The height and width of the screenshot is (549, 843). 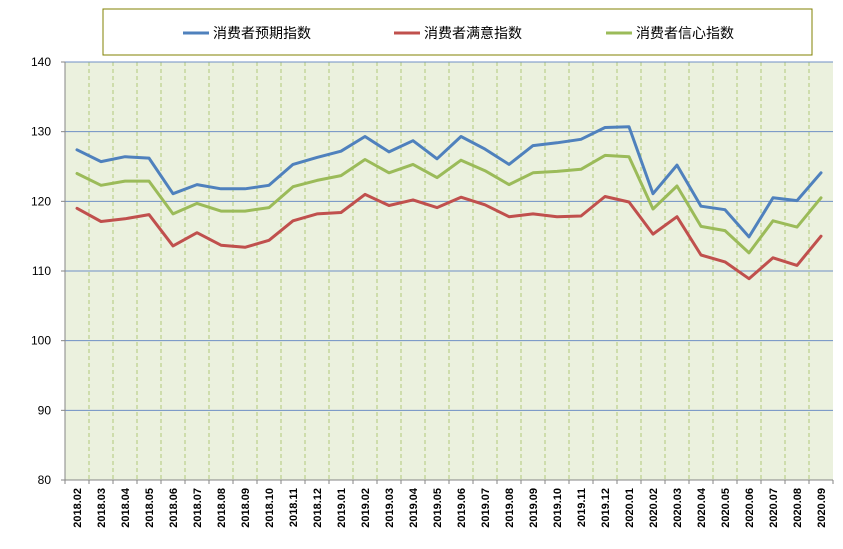 I want to click on x-tick-label: 2018.06, so click(x=174, y=508).